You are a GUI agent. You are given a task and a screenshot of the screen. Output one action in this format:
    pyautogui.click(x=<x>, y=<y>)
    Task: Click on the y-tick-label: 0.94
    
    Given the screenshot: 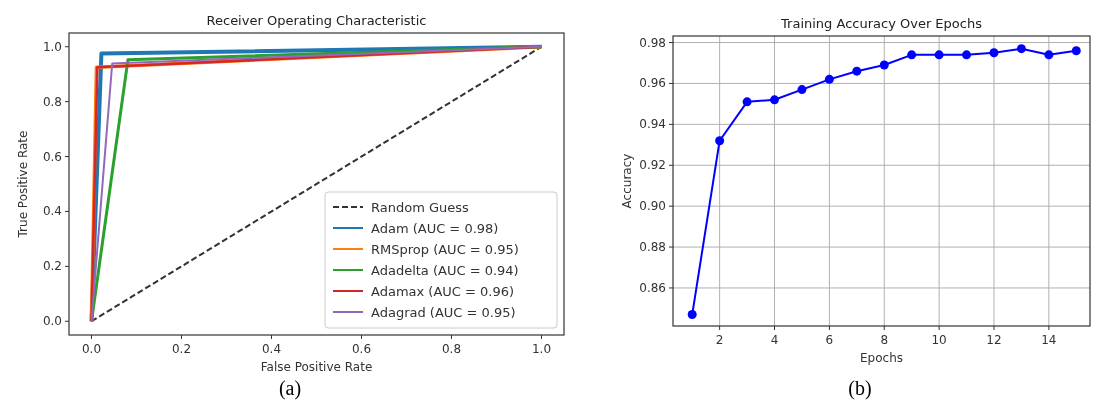 What is the action you would take?
    pyautogui.click(x=652, y=124)
    